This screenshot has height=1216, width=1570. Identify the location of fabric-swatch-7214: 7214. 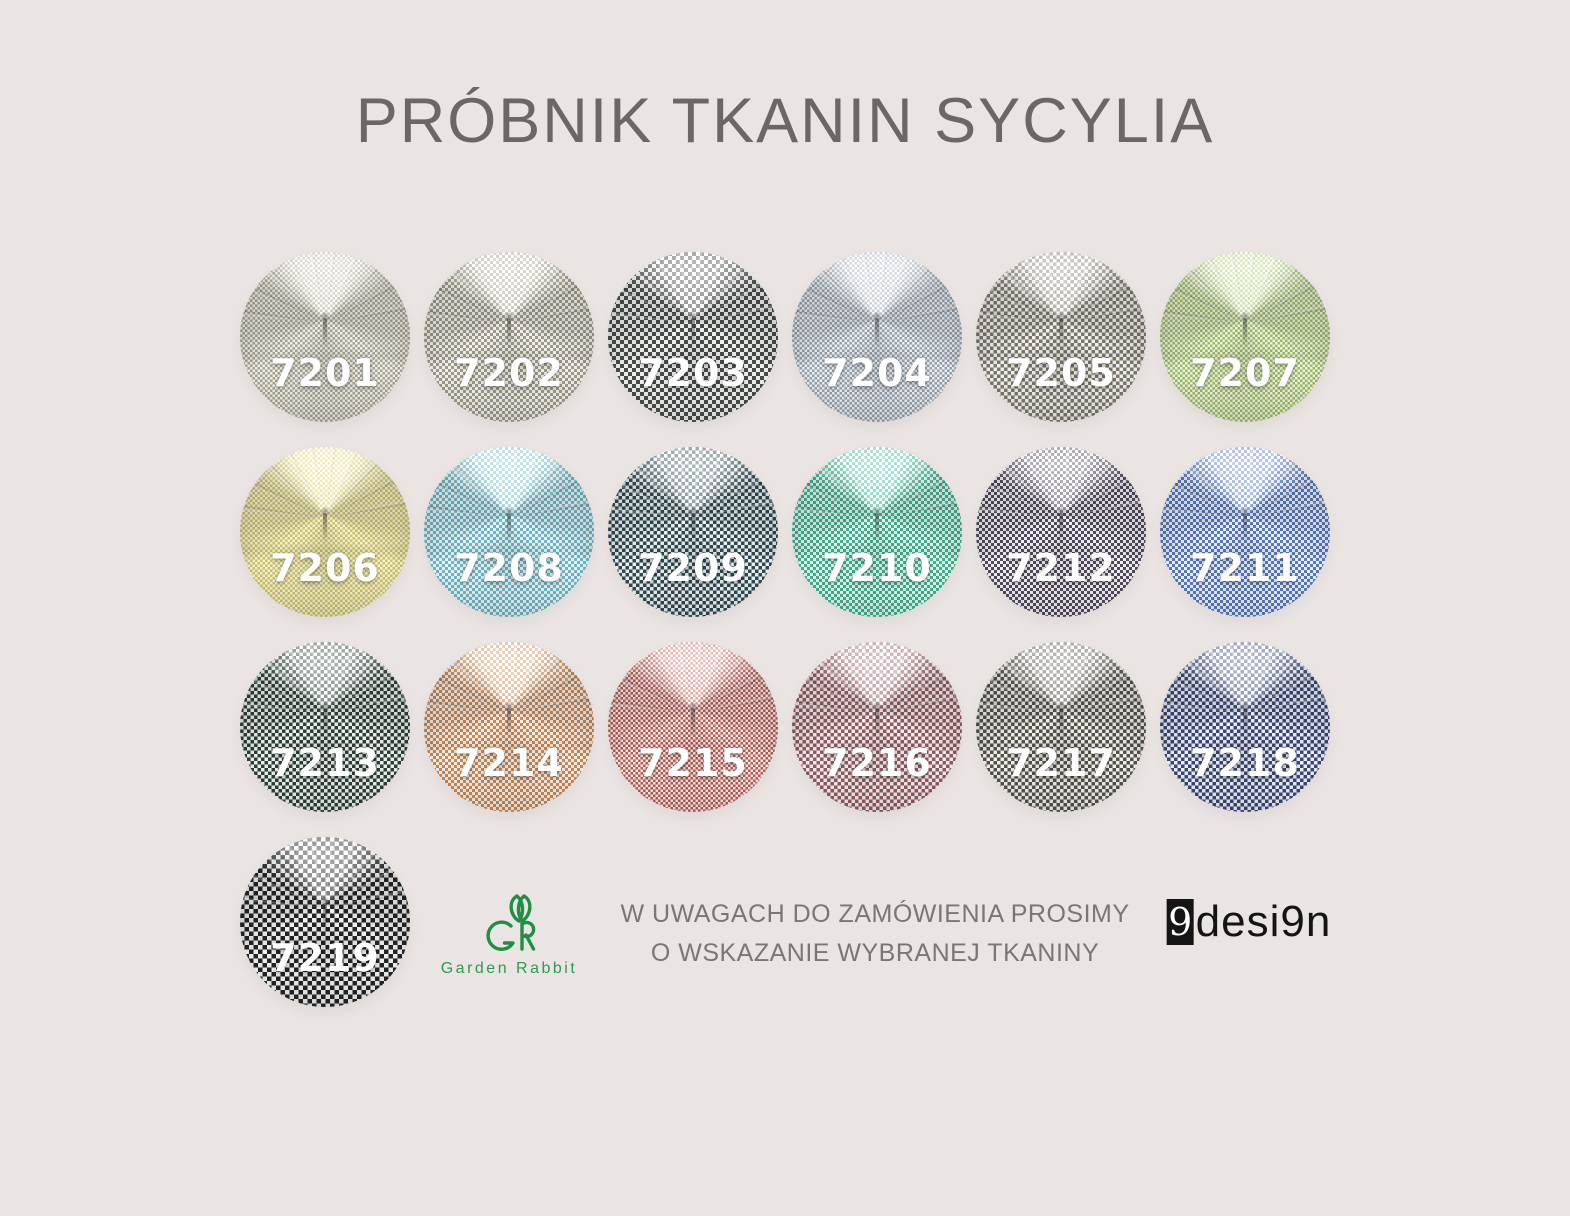
(509, 726).